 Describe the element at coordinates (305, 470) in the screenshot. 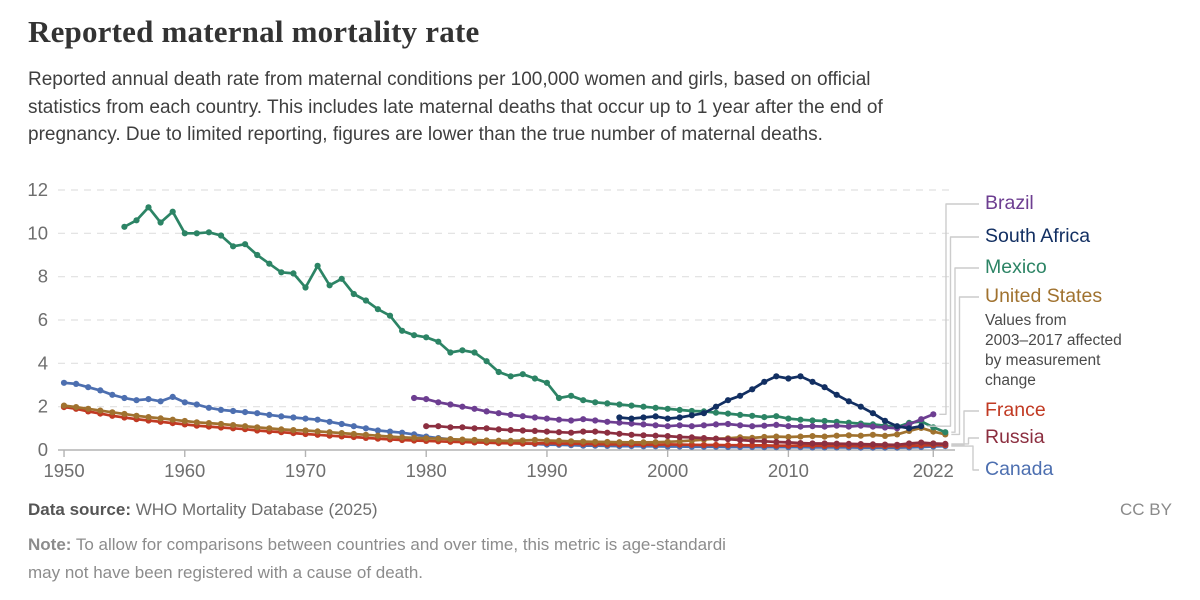

I see `x-tick-label: 1970` at that location.